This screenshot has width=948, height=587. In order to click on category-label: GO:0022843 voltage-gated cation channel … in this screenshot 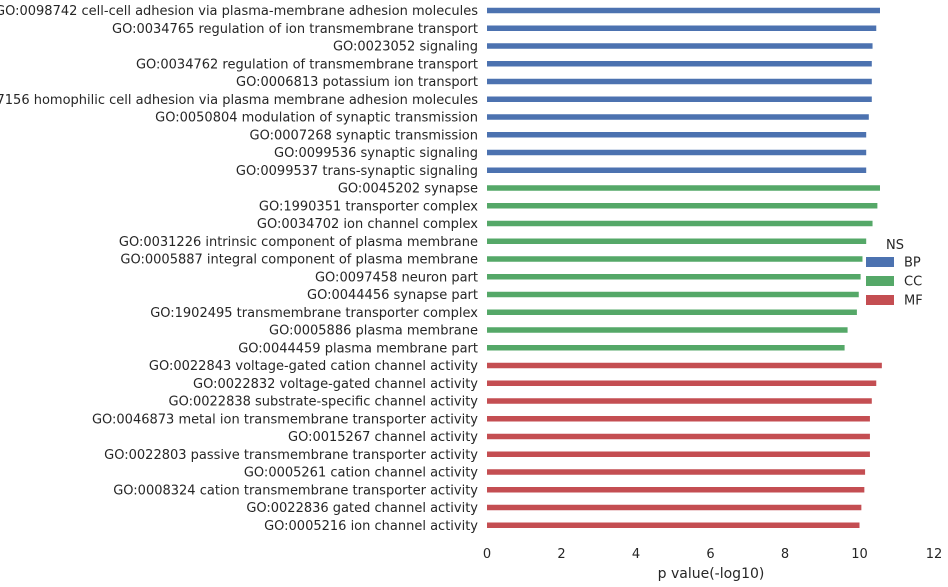, I will do `click(313, 366)`.